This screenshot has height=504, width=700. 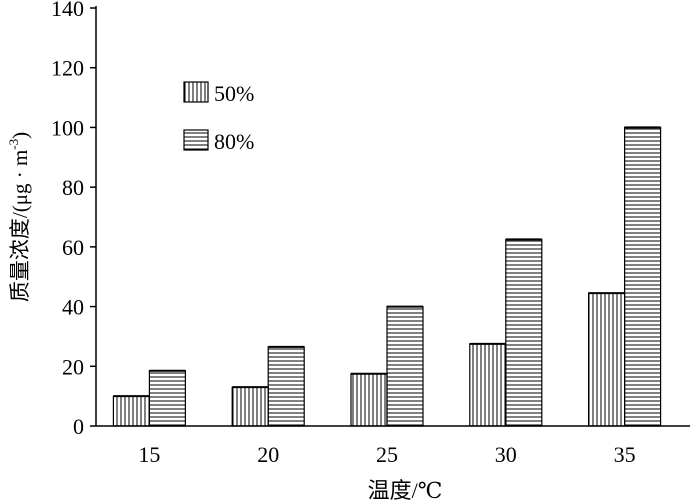 I want to click on y-tick-label: 80, so click(x=73, y=187).